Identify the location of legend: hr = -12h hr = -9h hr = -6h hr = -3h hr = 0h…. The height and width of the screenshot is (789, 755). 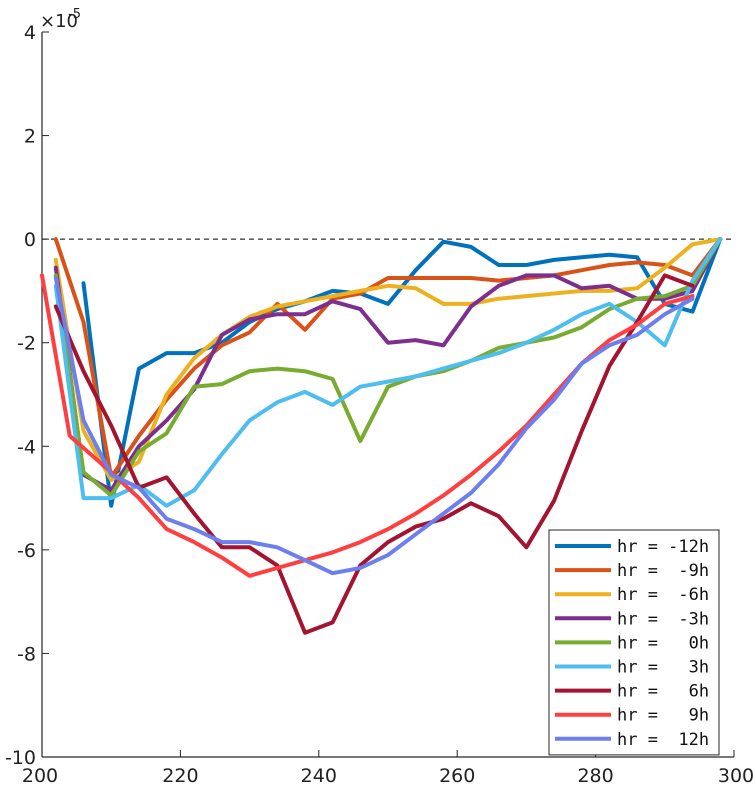
(634, 642).